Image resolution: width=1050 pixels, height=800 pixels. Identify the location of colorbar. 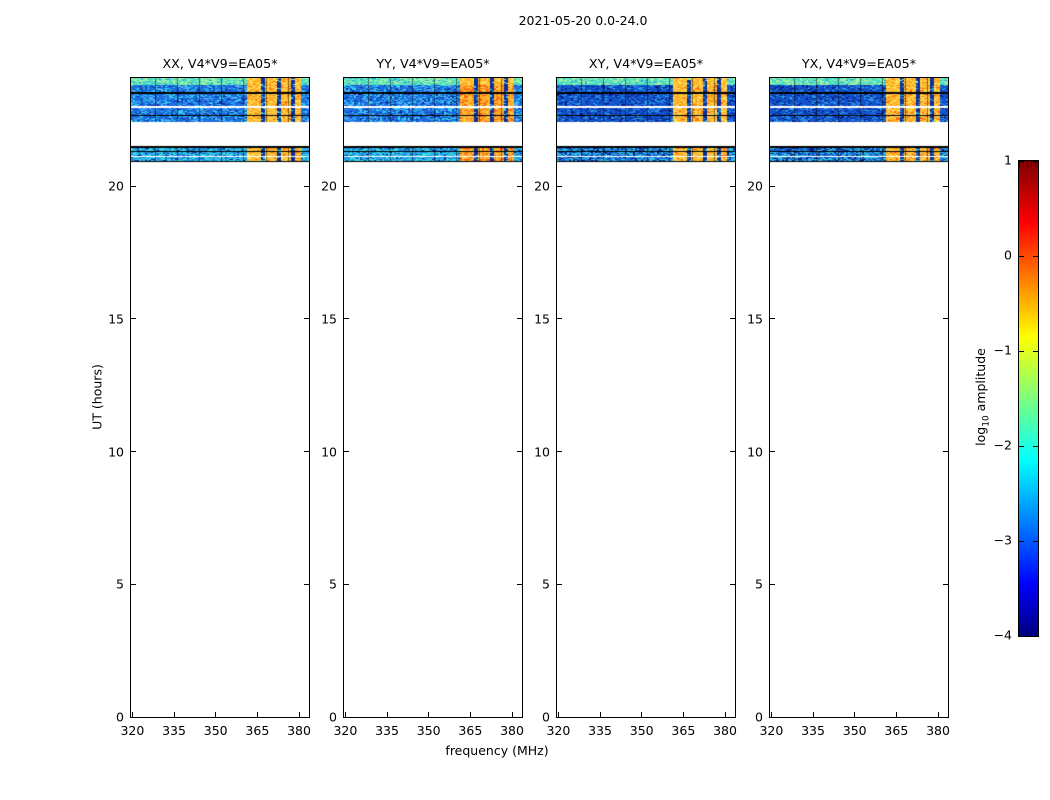
(1028, 398).